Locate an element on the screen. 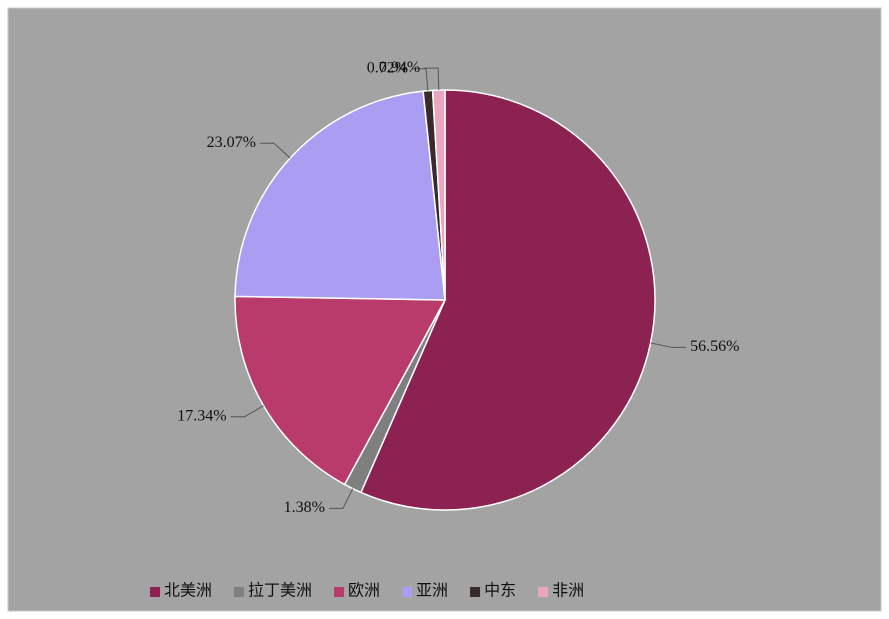 This screenshot has width=889, height=619. data-label: 17.34% is located at coordinates (201, 415).